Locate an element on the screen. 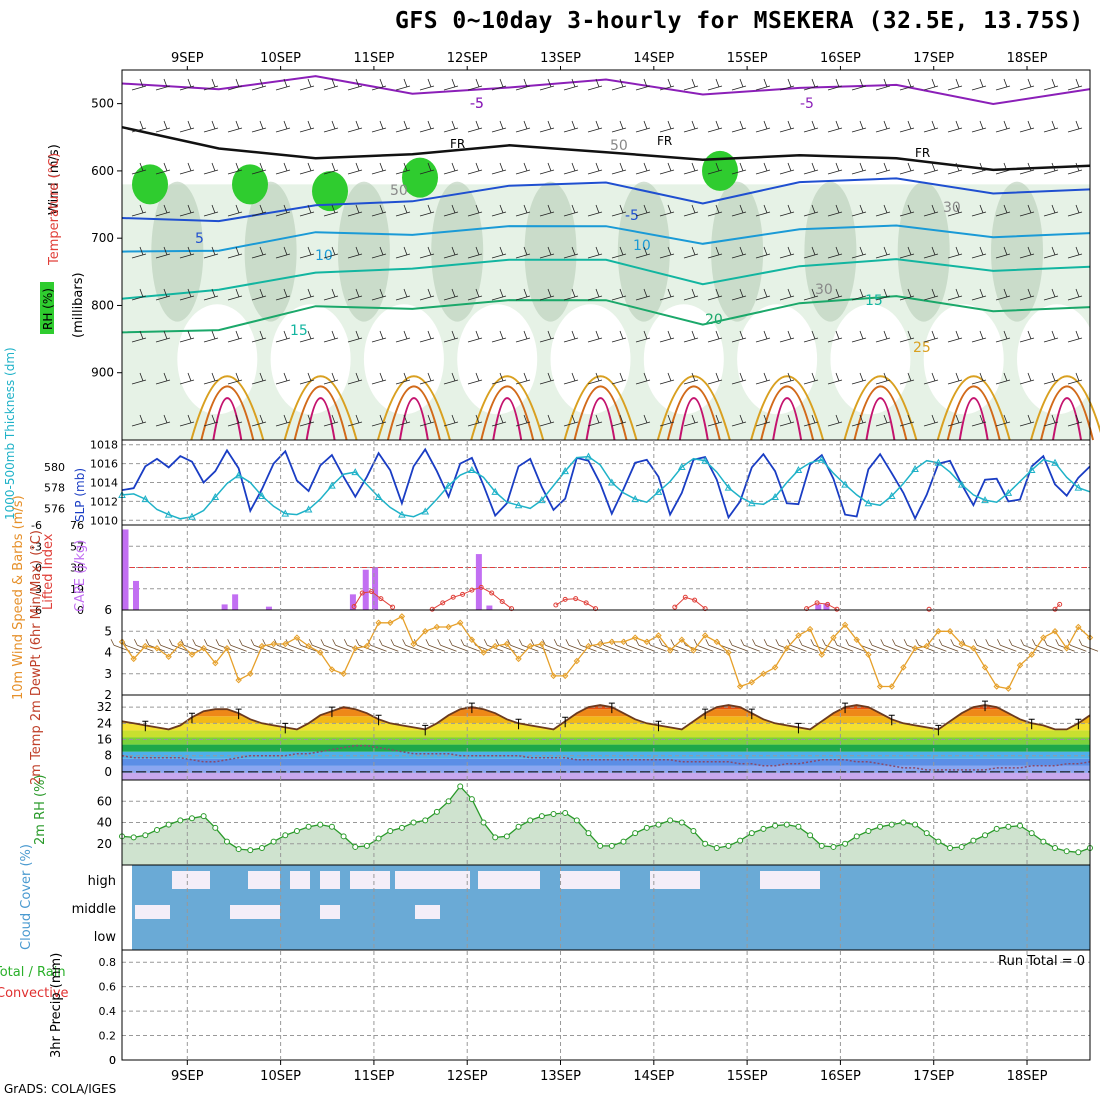  slp-axis-label: SLP (mb) is located at coordinates (80, 495).